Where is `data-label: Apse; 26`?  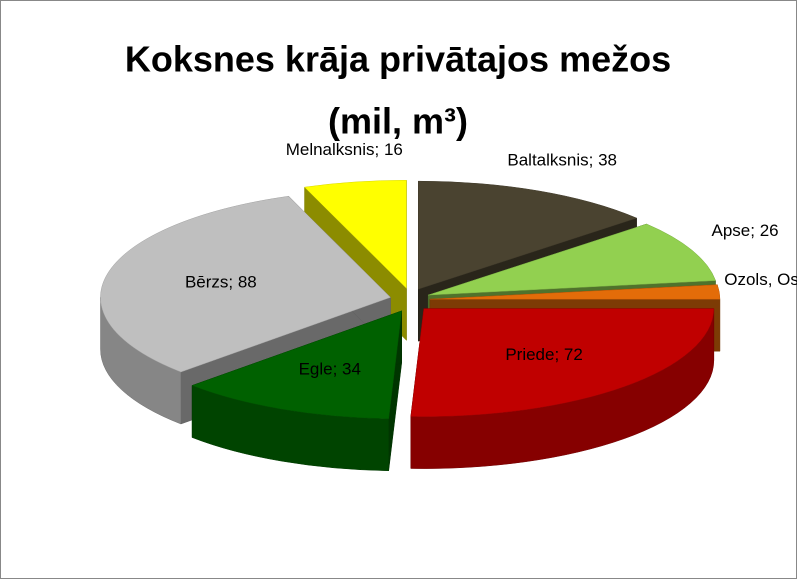 data-label: Apse; 26 is located at coordinates (745, 230).